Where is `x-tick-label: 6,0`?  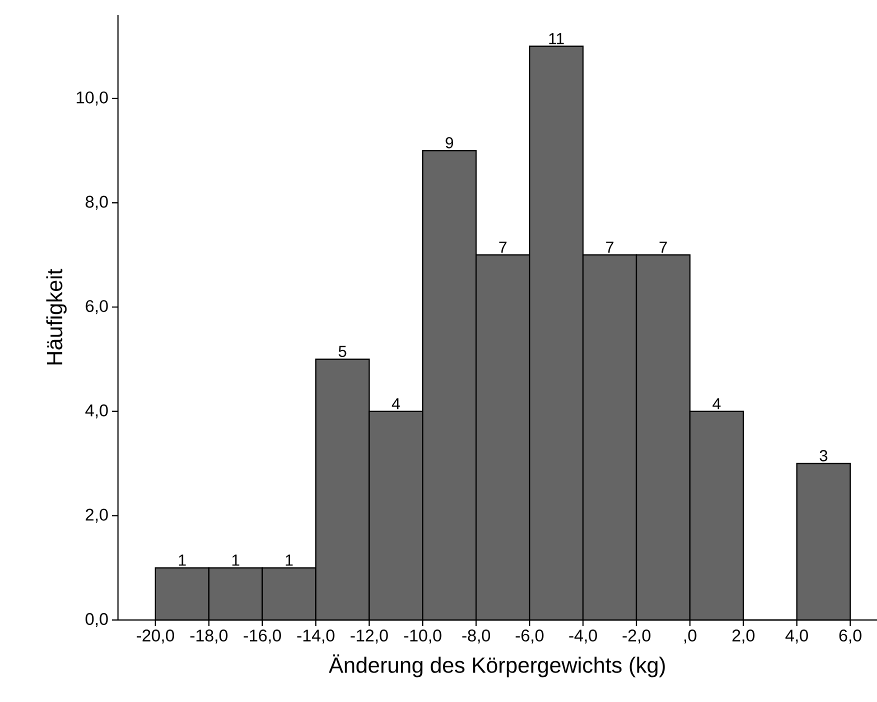
x-tick-label: 6,0 is located at coordinates (850, 637).